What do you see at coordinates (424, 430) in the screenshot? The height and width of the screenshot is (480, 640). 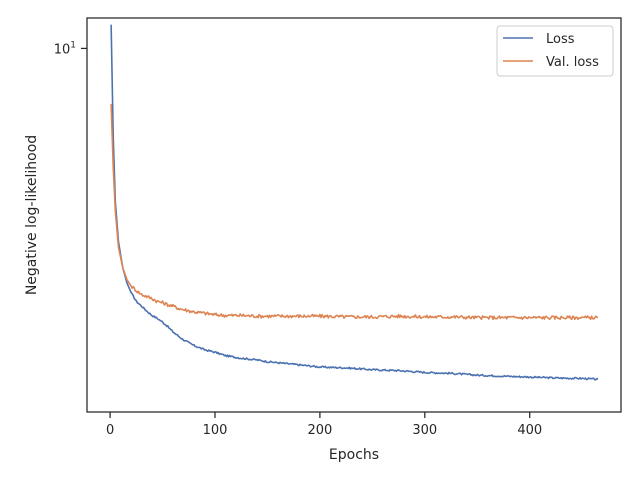 I see `x-tick-label: 300` at bounding box center [424, 430].